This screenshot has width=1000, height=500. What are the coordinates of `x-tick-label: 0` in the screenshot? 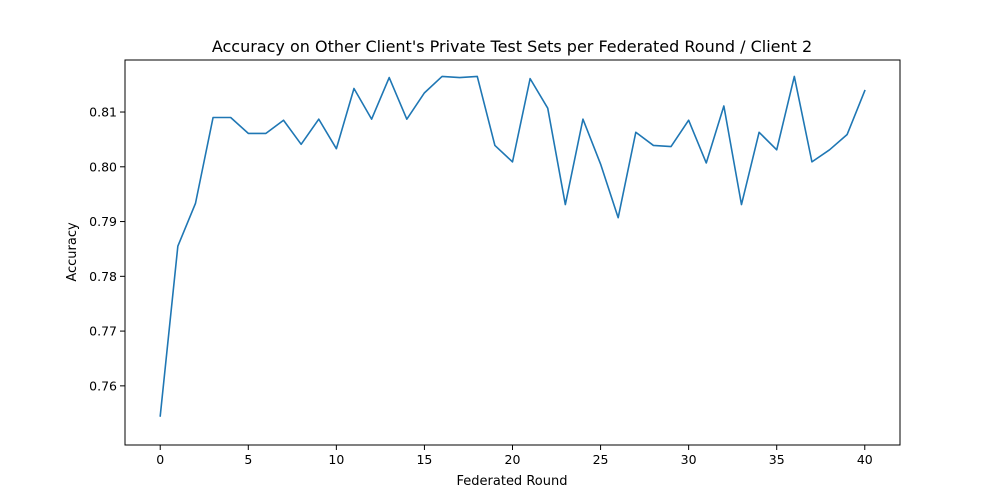 It's located at (160, 459).